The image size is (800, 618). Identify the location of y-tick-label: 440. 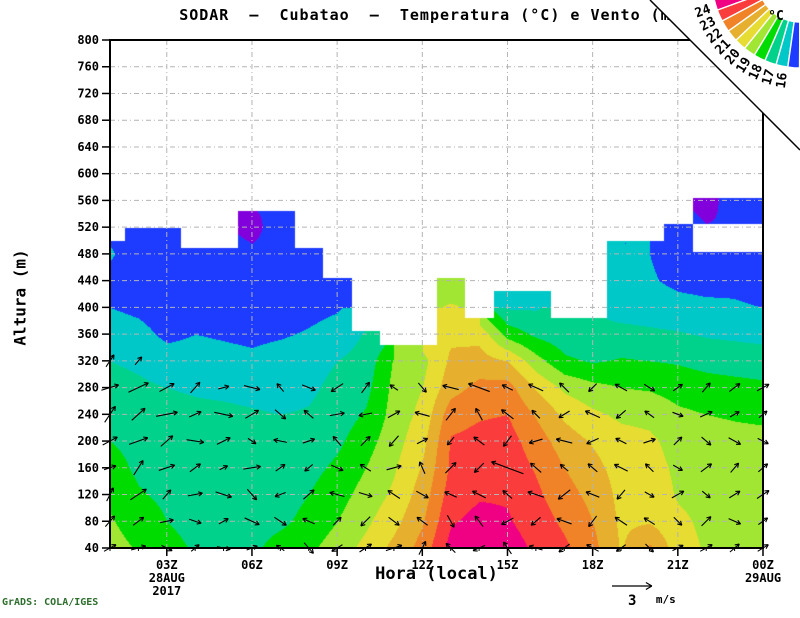
(88, 281).